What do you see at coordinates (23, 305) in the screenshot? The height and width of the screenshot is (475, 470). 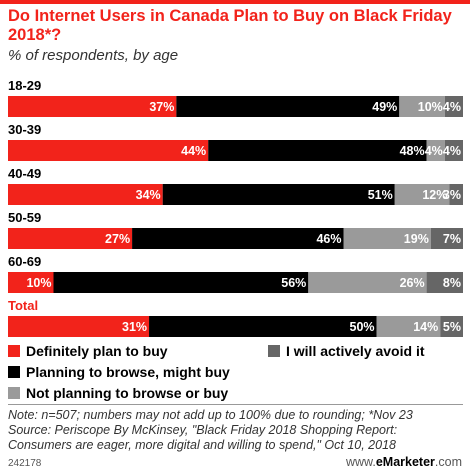 I see `category-label: Total` at bounding box center [23, 305].